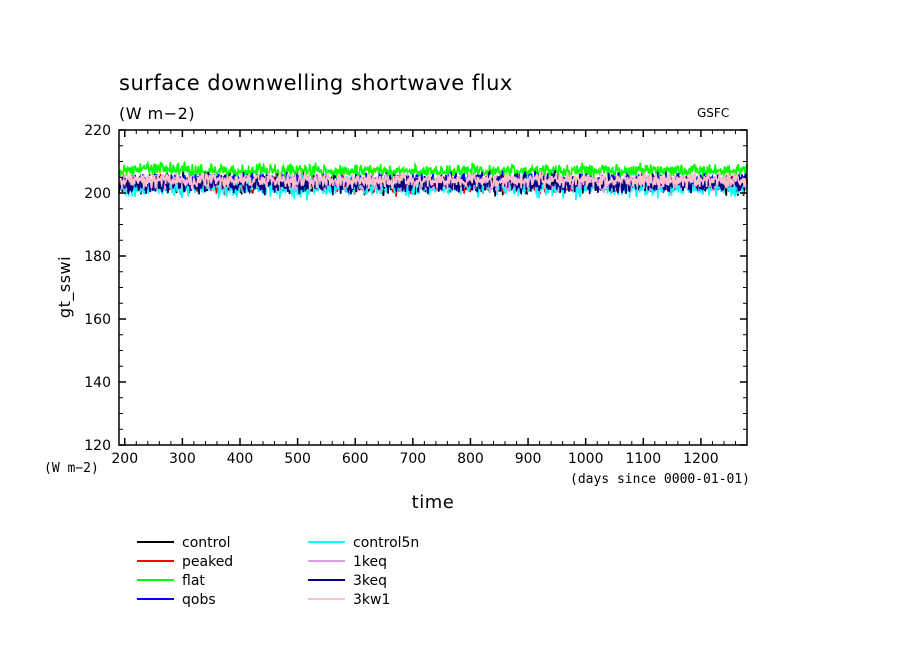 The width and height of the screenshot is (904, 654). I want to click on y-axis-units: (W m−2), so click(71, 468).